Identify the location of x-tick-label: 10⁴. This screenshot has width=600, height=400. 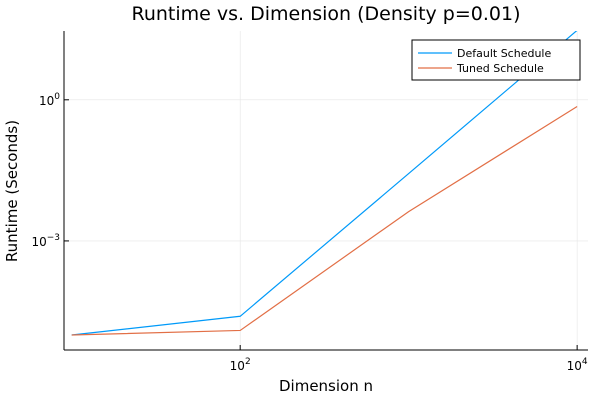
(577, 365).